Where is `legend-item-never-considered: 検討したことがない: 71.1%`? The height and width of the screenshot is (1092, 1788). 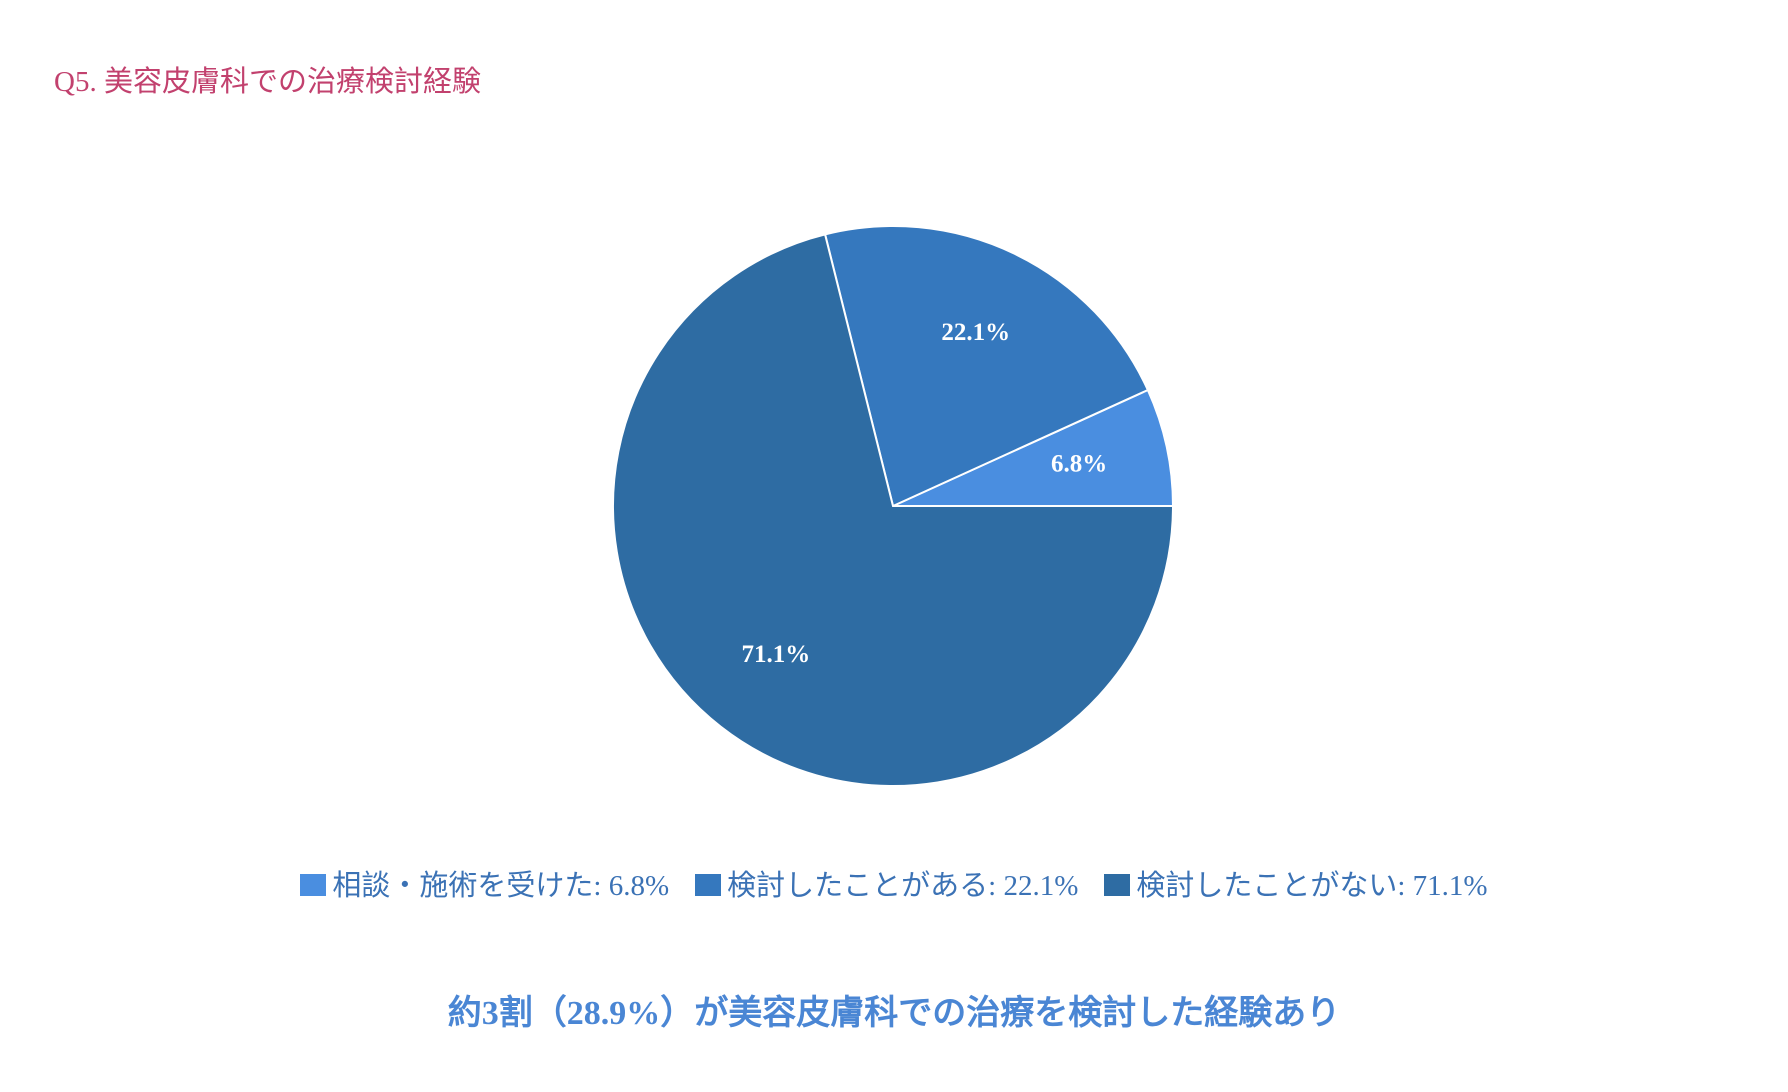
legend-item-never-considered: 検討したことがない: 71.1% is located at coordinates (1296, 883).